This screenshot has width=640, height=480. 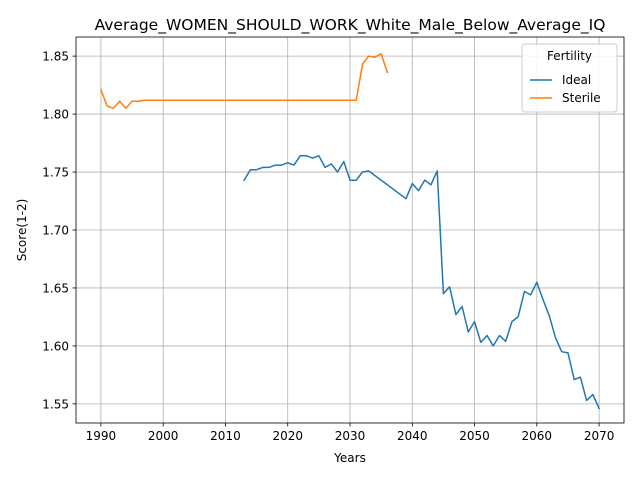 What do you see at coordinates (55, 57) in the screenshot?
I see `y-tick-label: 1.85` at bounding box center [55, 57].